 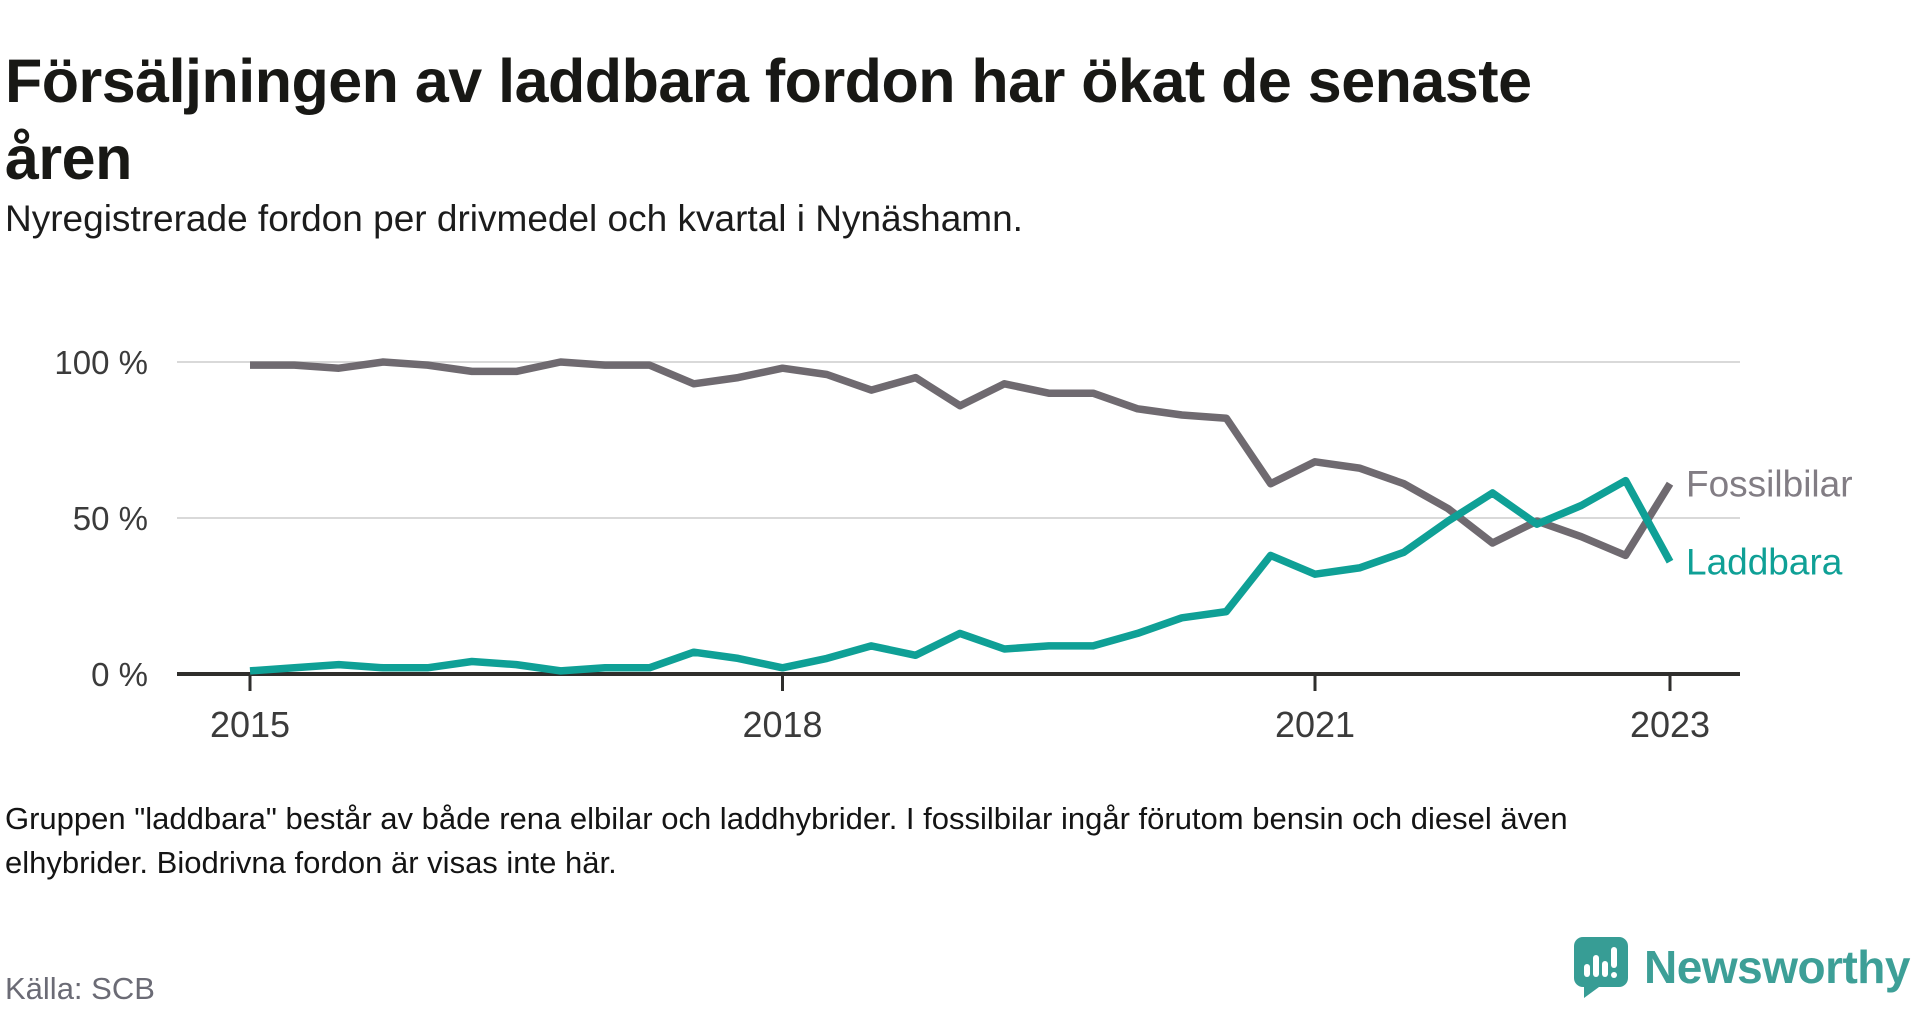 I want to click on series-line-laddbara, so click(x=961, y=575).